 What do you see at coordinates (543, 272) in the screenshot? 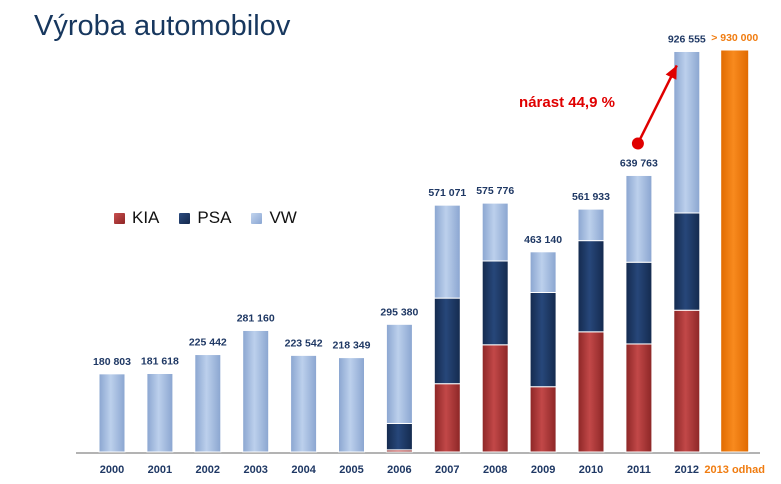
I see `bar-vw-2009` at bounding box center [543, 272].